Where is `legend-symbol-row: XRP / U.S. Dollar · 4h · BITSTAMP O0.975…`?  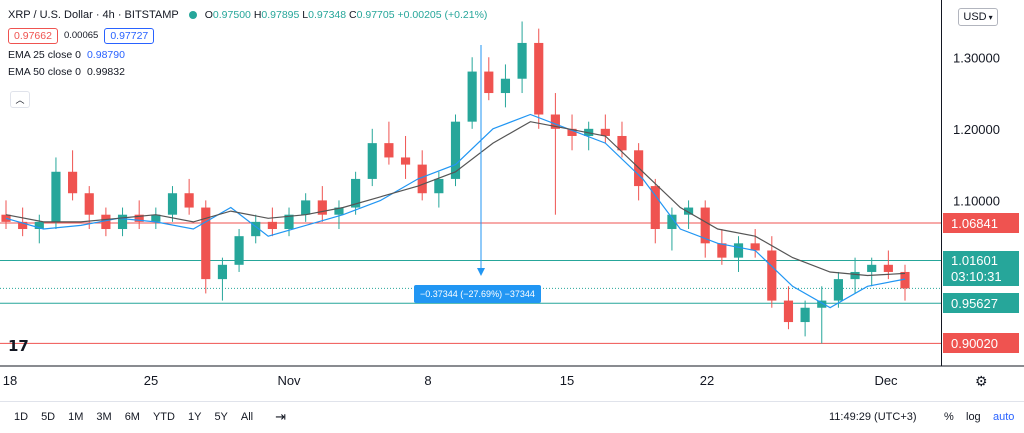 legend-symbol-row: XRP / U.S. Dollar · 4h · BITSTAMP O0.975… is located at coordinates (247, 14).